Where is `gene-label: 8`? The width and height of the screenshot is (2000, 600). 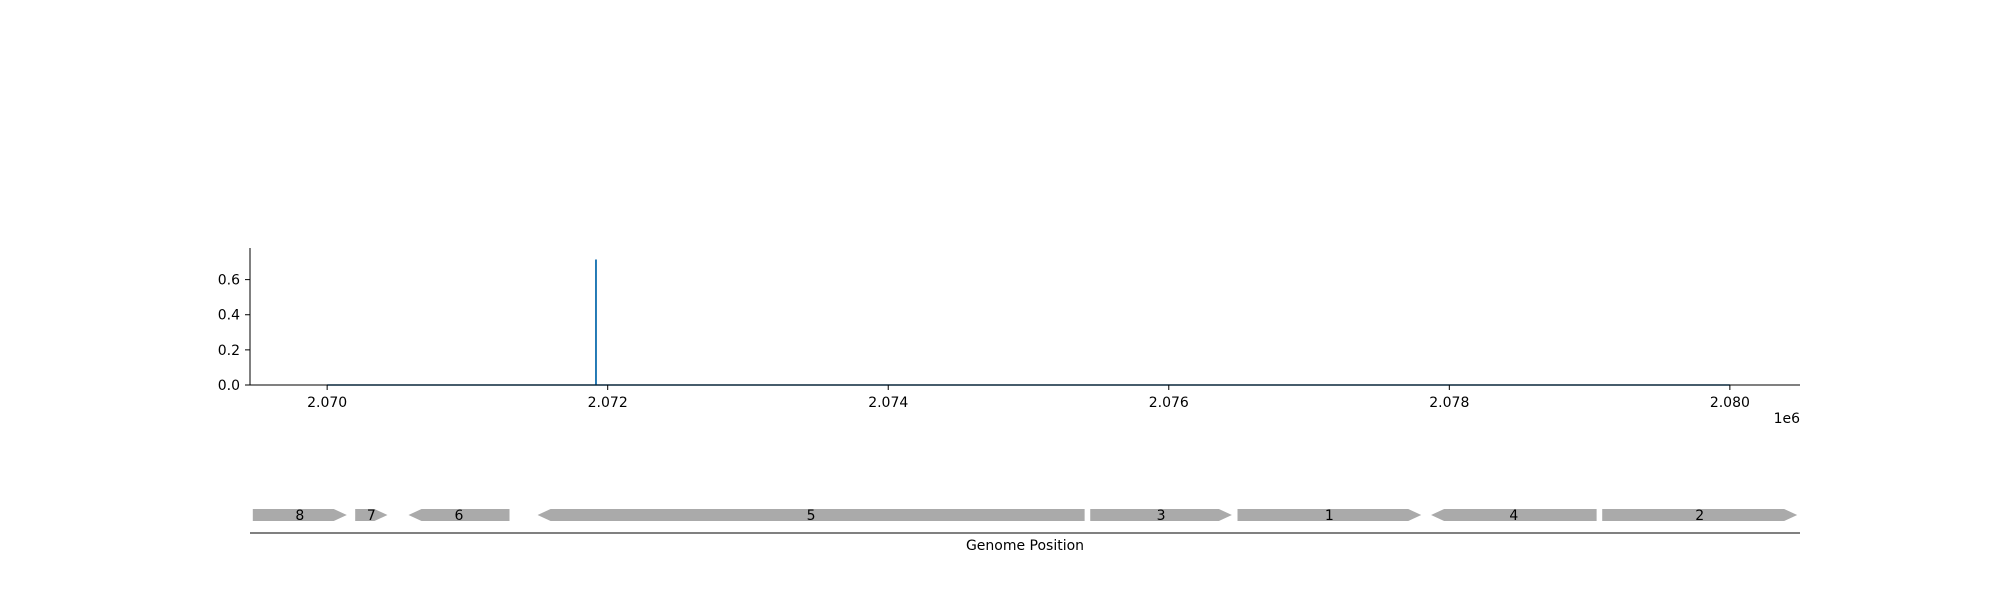
gene-label: 8 is located at coordinates (299, 516).